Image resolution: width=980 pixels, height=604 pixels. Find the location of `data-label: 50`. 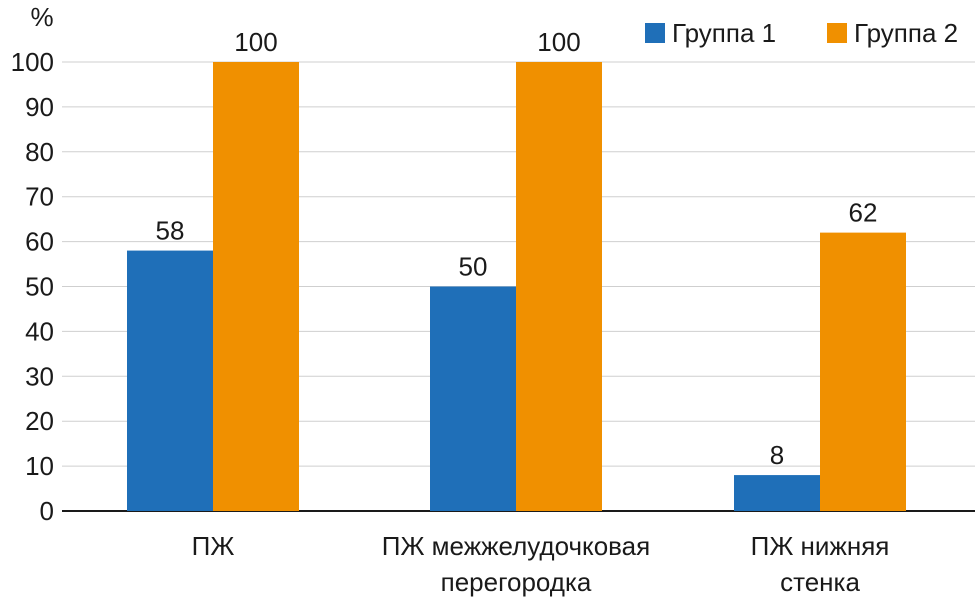

data-label: 50 is located at coordinates (473, 267).